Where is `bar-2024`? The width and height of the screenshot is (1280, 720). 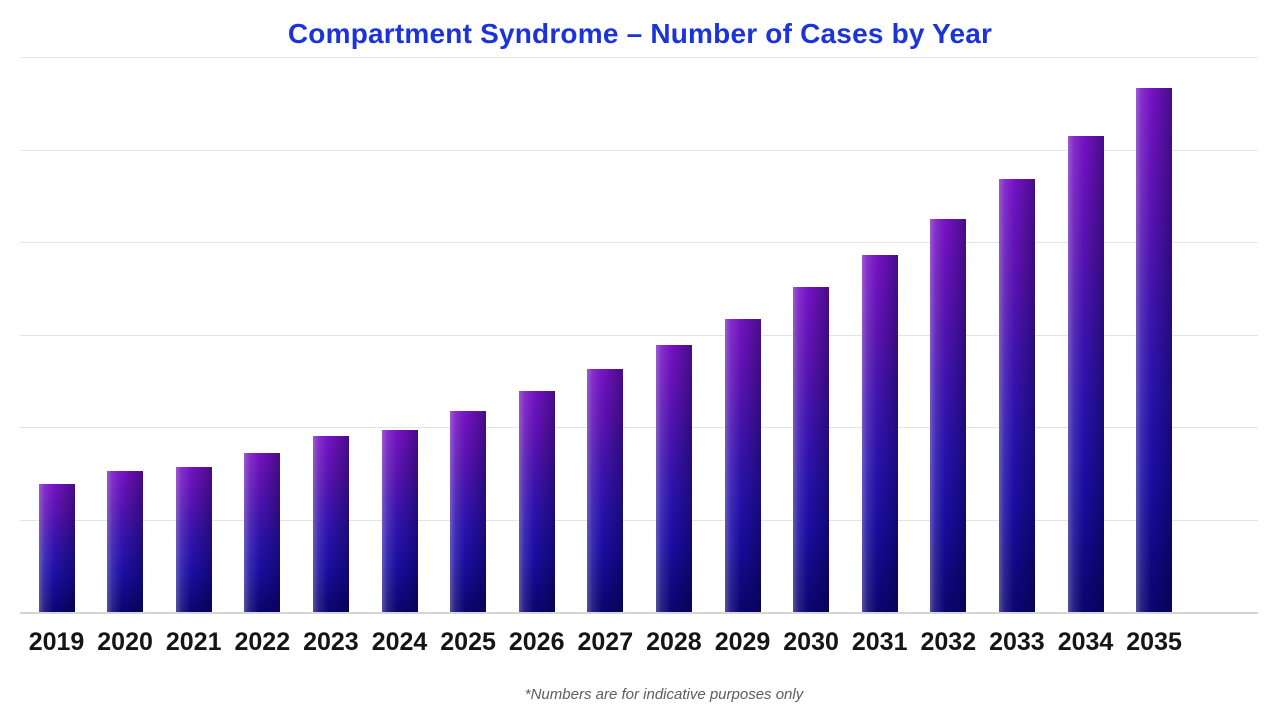
bar-2024 is located at coordinates (399, 520).